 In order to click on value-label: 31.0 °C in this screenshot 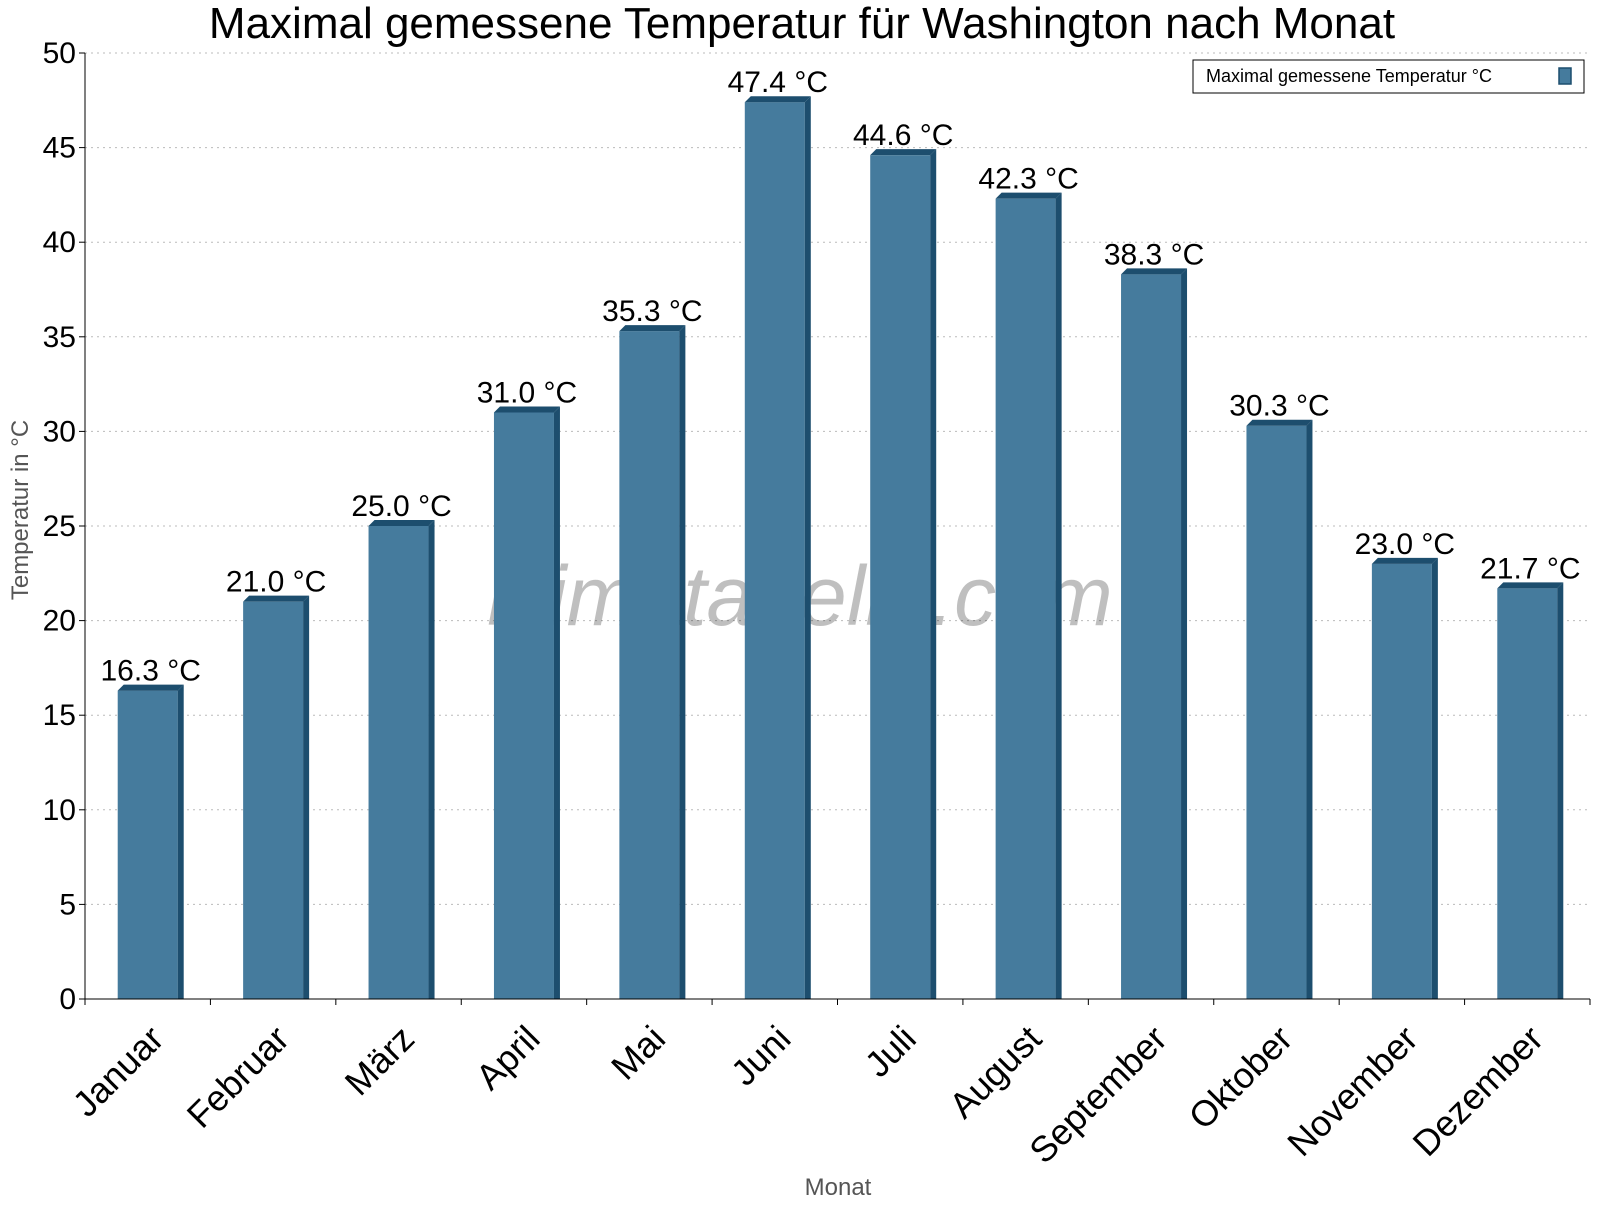, I will do `click(527, 392)`.